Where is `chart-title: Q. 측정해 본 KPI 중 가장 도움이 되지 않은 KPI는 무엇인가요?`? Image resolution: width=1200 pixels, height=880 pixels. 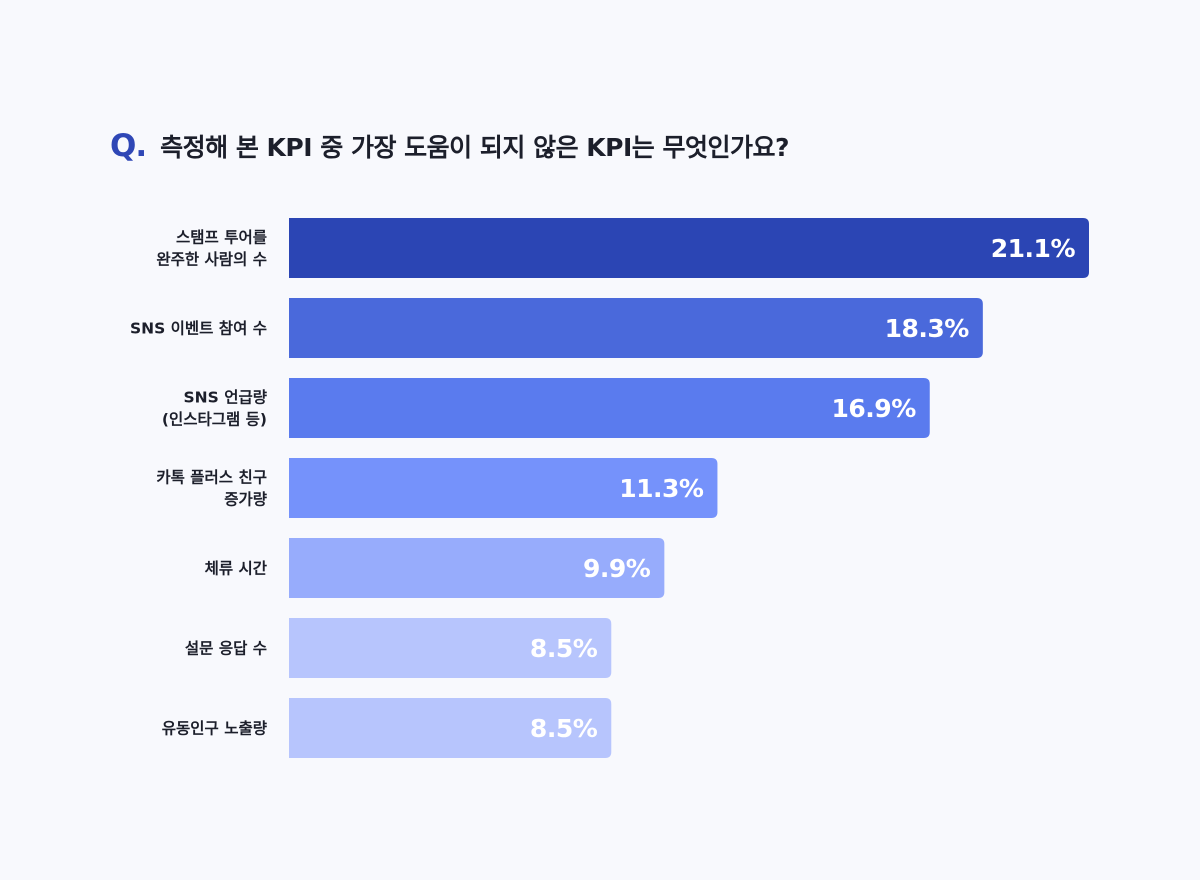 chart-title: Q. 측정해 본 KPI 중 가장 도움이 되지 않은 KPI는 무엇인가요? is located at coordinates (449, 146).